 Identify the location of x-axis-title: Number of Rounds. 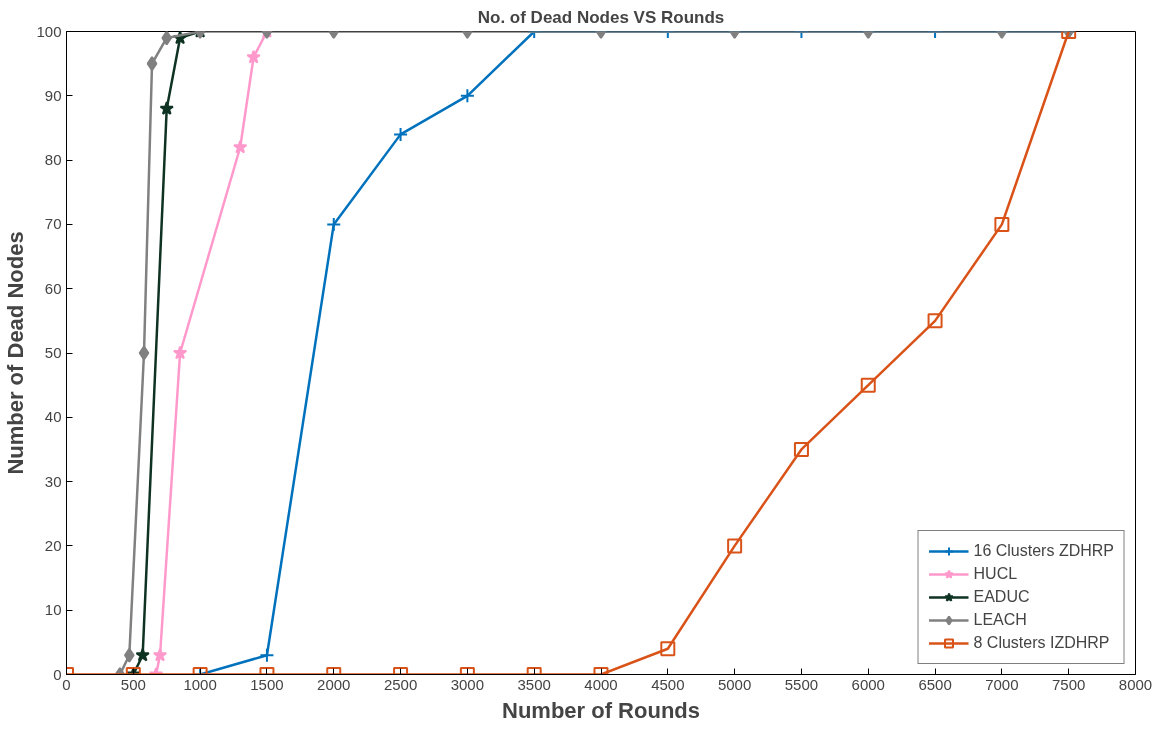
(601, 710).